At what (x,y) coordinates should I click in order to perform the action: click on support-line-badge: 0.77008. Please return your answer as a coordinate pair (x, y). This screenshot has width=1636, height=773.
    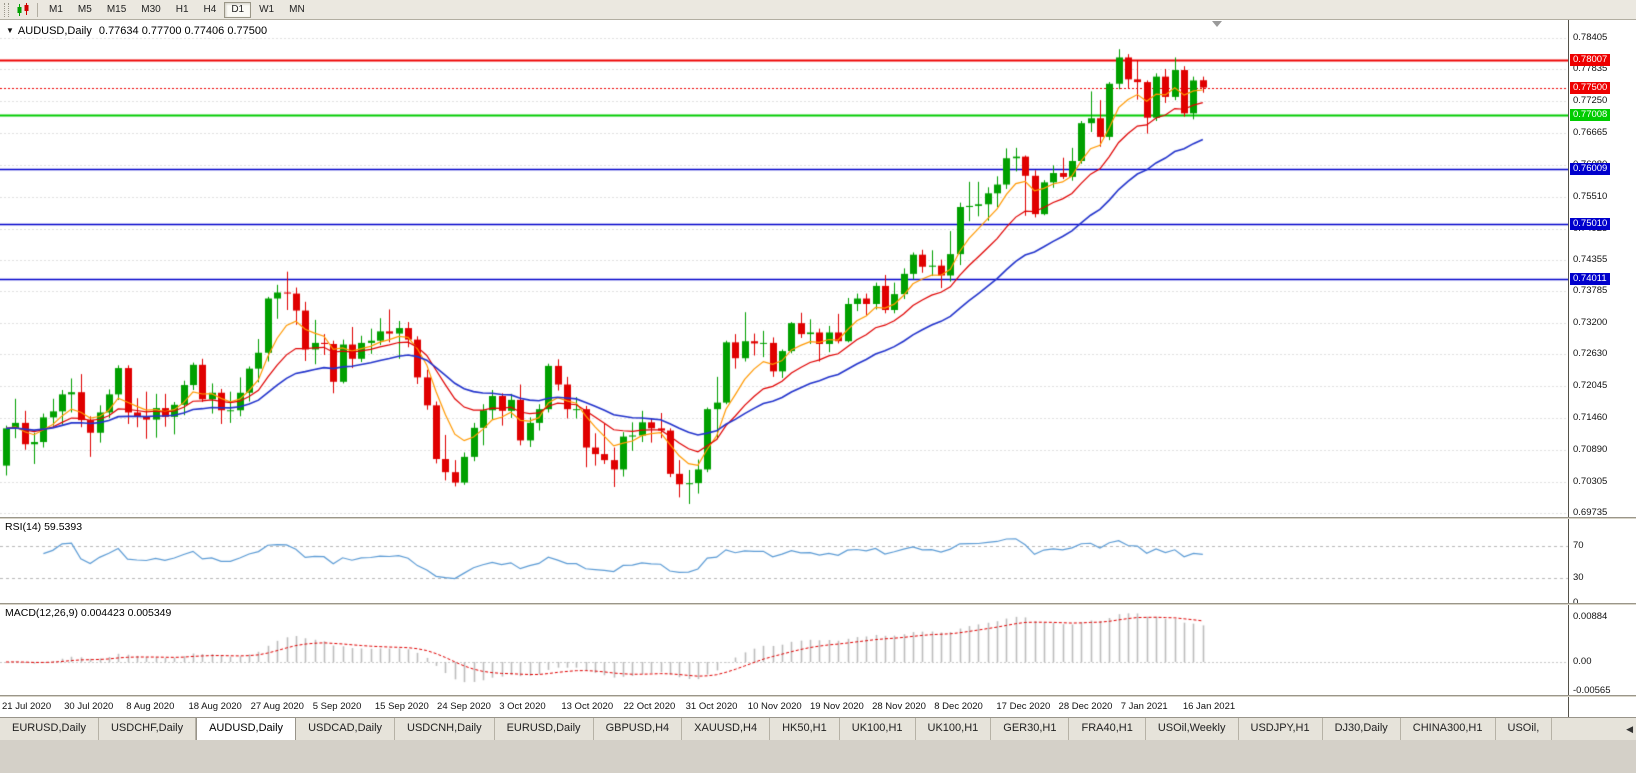
    Looking at the image, I should click on (1590, 114).